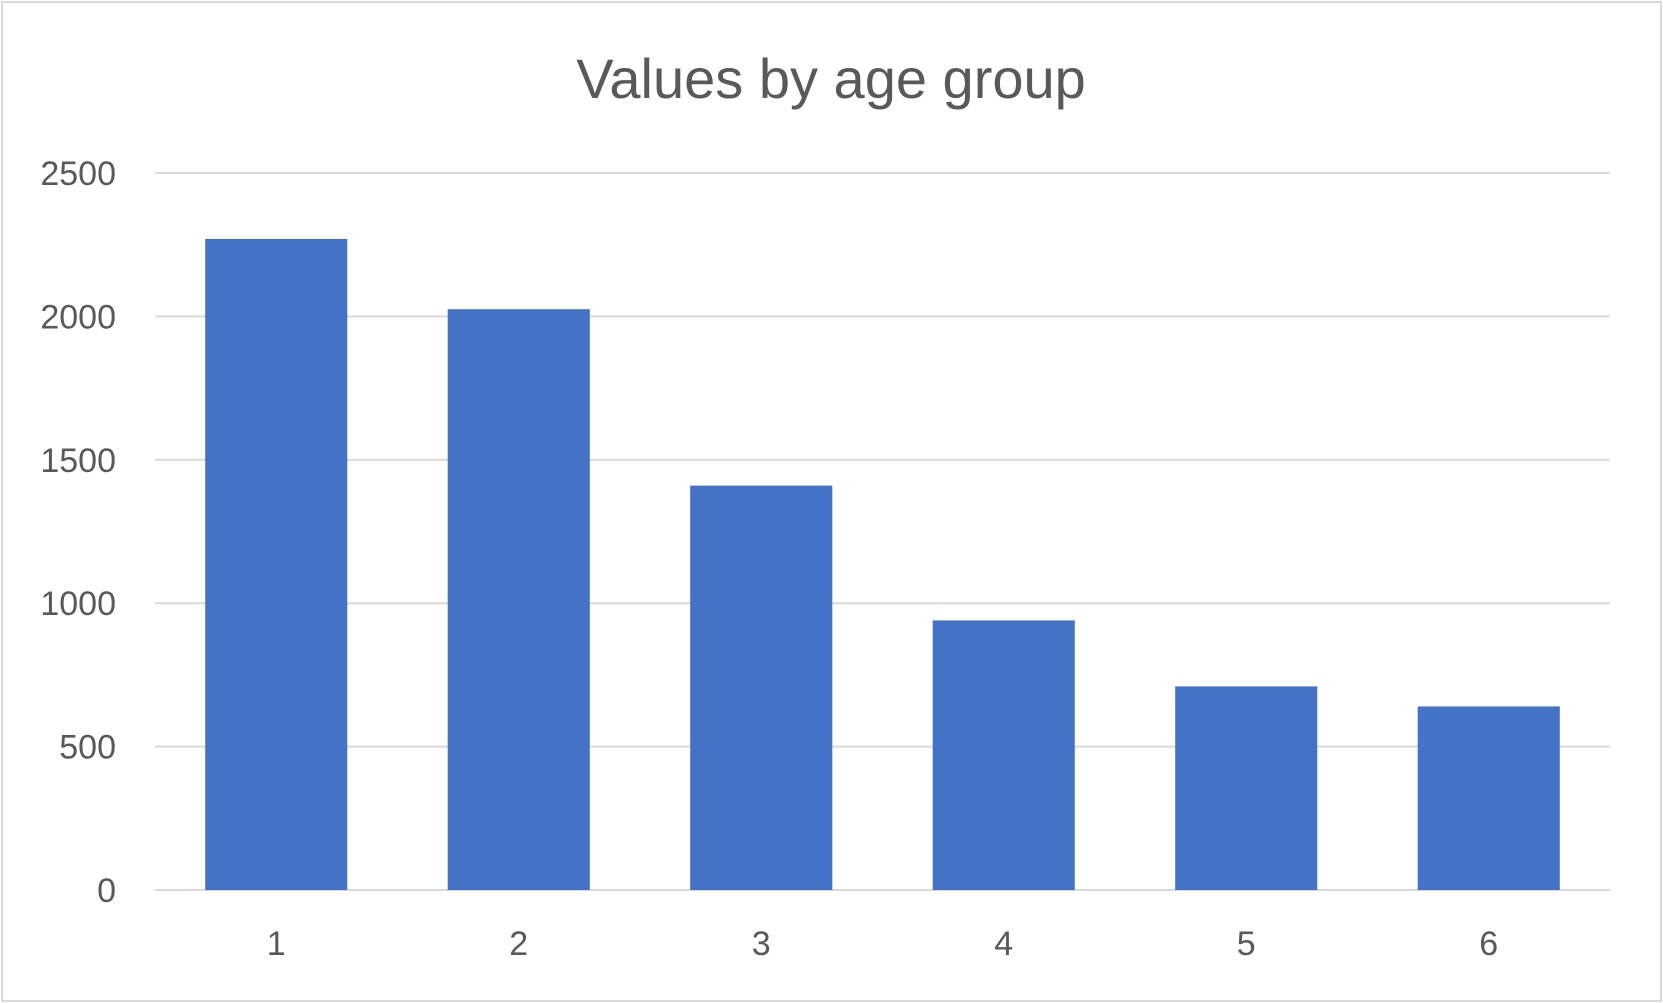 This screenshot has width=1663, height=1003. Describe the element at coordinates (276, 944) in the screenshot. I see `x-tick-label: 1` at that location.